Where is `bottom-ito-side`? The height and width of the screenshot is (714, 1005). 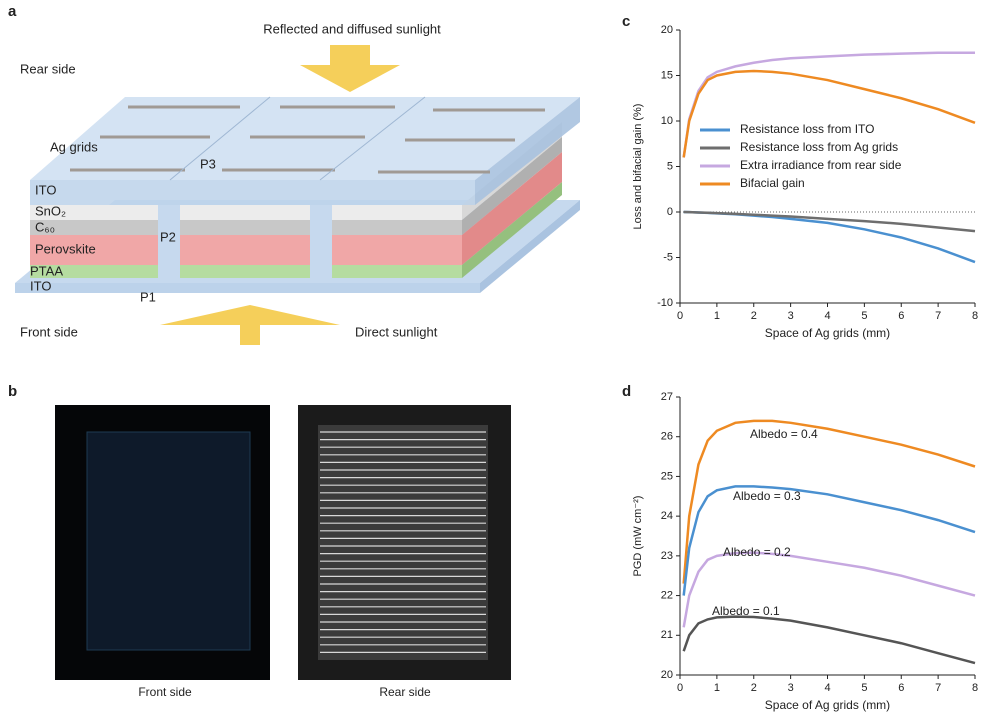
bottom-ito-side is located at coordinates (530, 246).